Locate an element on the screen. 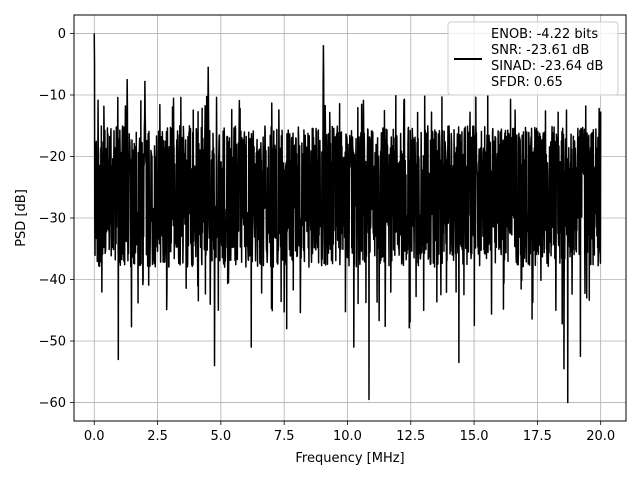 The height and width of the screenshot is (484, 640). legend-text-enob: ENOB: -4.22 bits is located at coordinates (544, 34).